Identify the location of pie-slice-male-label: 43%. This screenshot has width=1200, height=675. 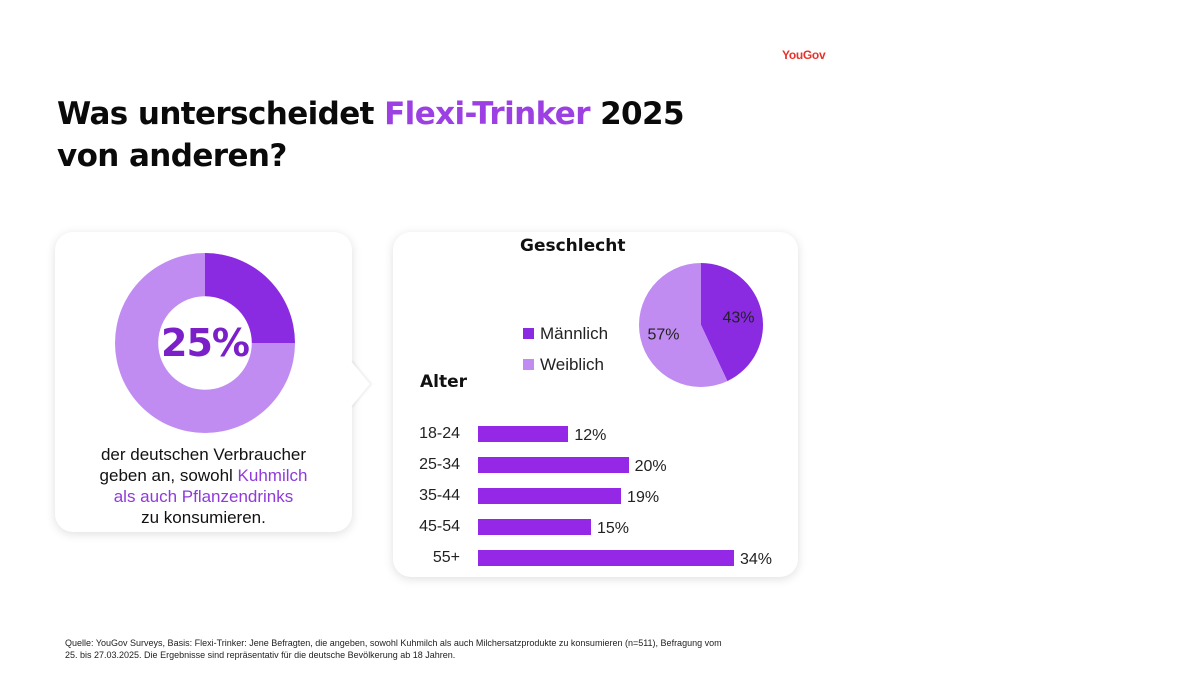
(738, 318).